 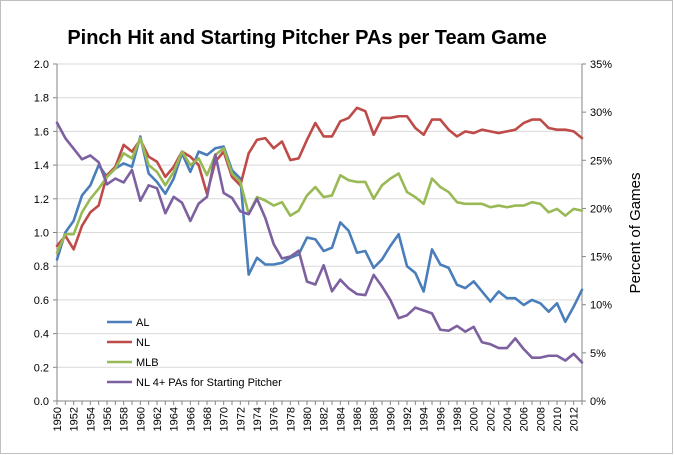 What do you see at coordinates (601, 306) in the screenshot?
I see `y2-tick-label: 10%` at bounding box center [601, 306].